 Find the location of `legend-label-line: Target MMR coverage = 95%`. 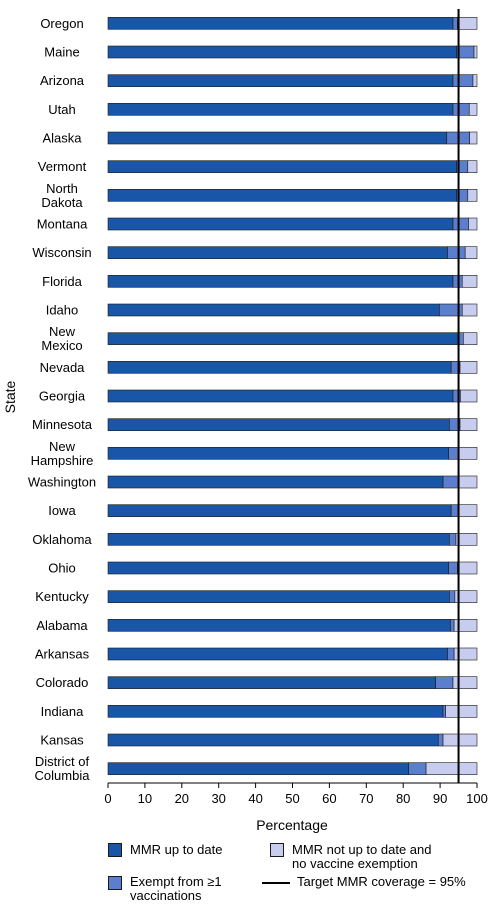

legend-label-line: Target MMR coverage = 95% is located at coordinates (381, 881).